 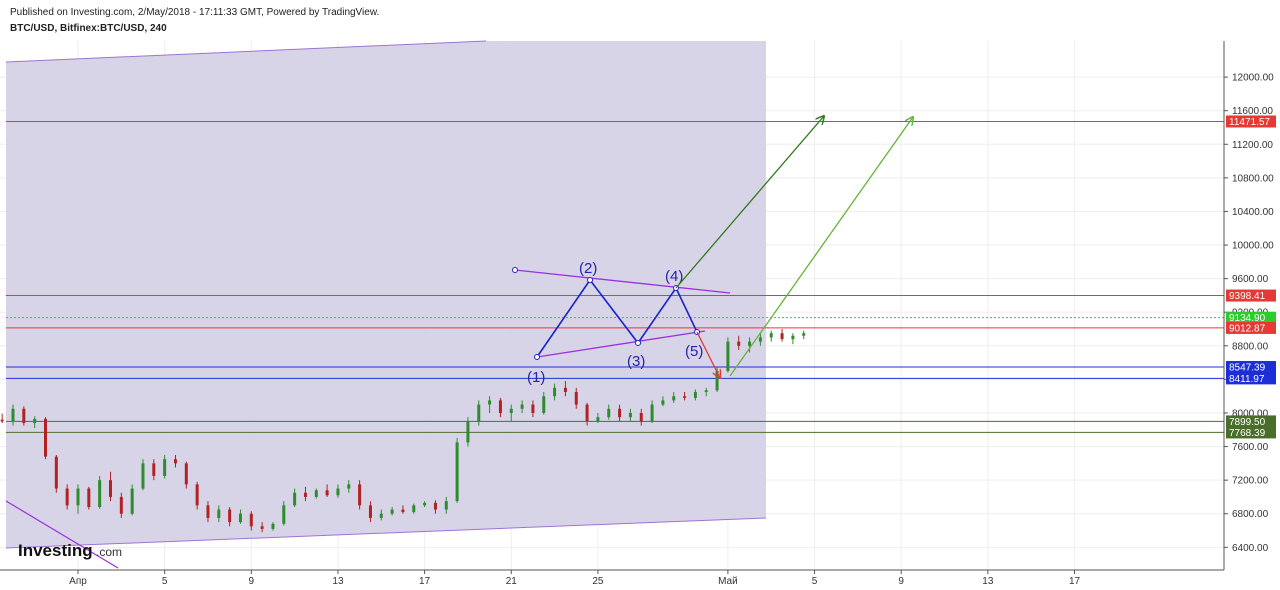 I want to click on symbol-title: BTC/USD, Bitfinex:BTC/USD, 240, so click(x=88, y=28).